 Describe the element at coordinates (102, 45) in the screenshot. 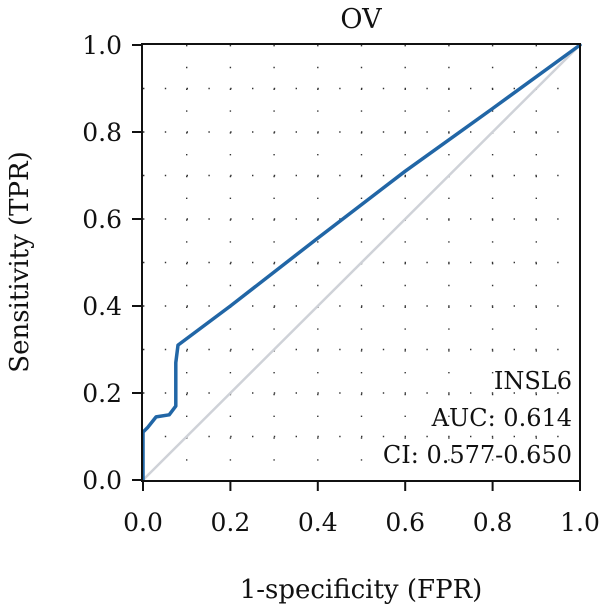

I see `y-tick-label: 1.0` at that location.